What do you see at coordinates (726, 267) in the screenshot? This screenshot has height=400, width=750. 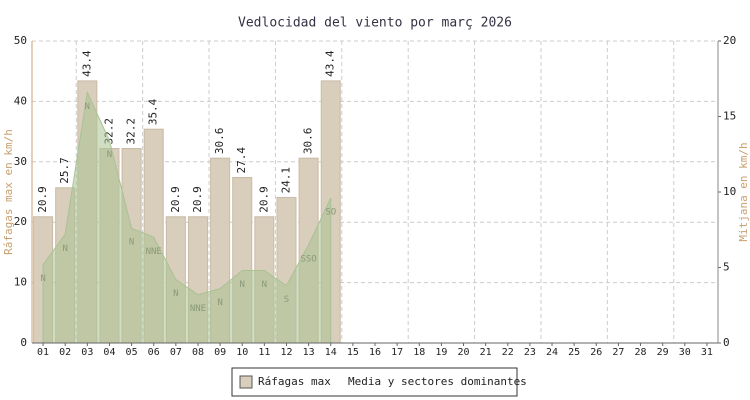 I see `y2-tick-label: 5` at bounding box center [726, 267].